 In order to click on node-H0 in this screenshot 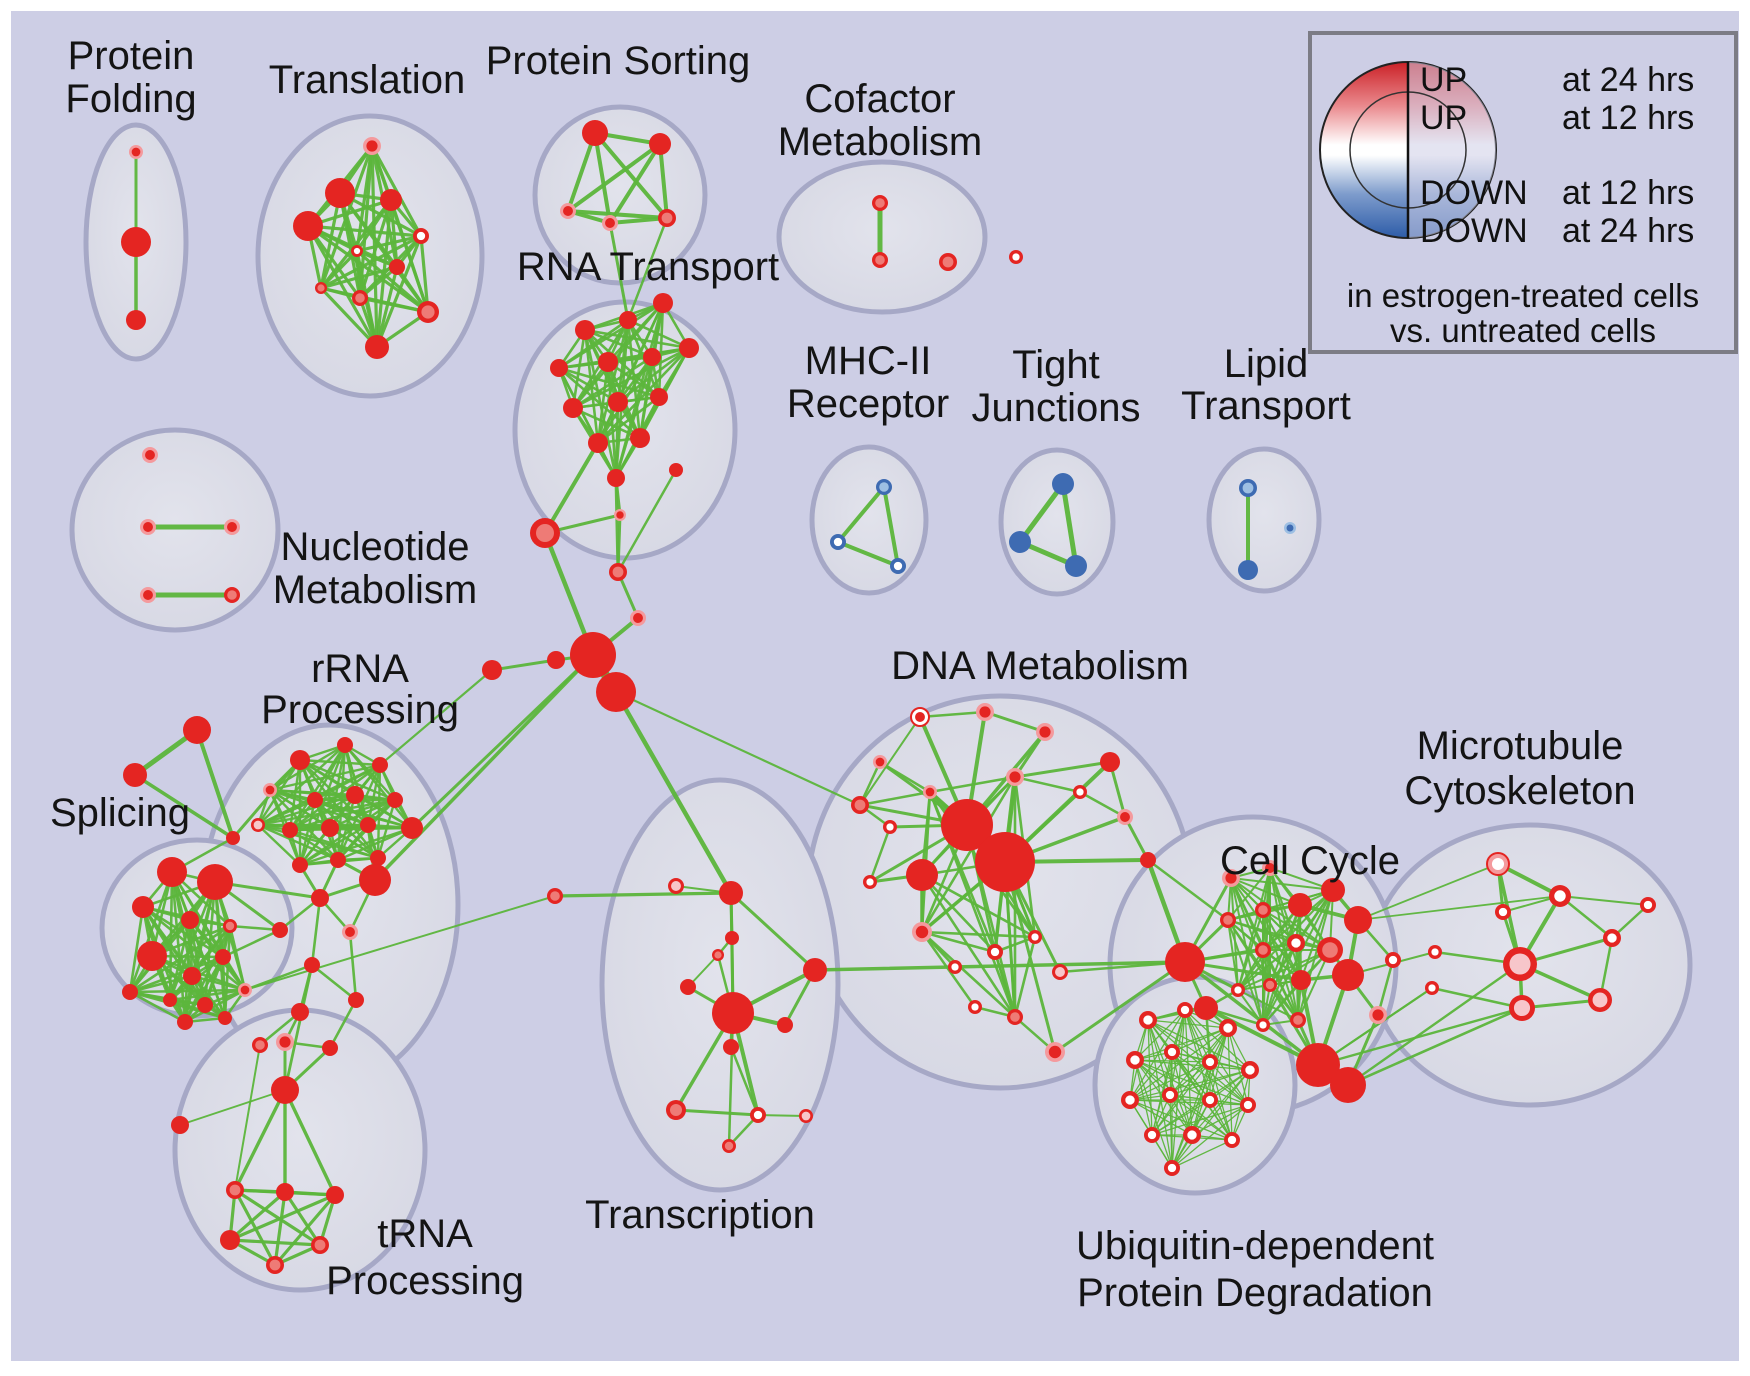, I will do `click(620, 515)`.